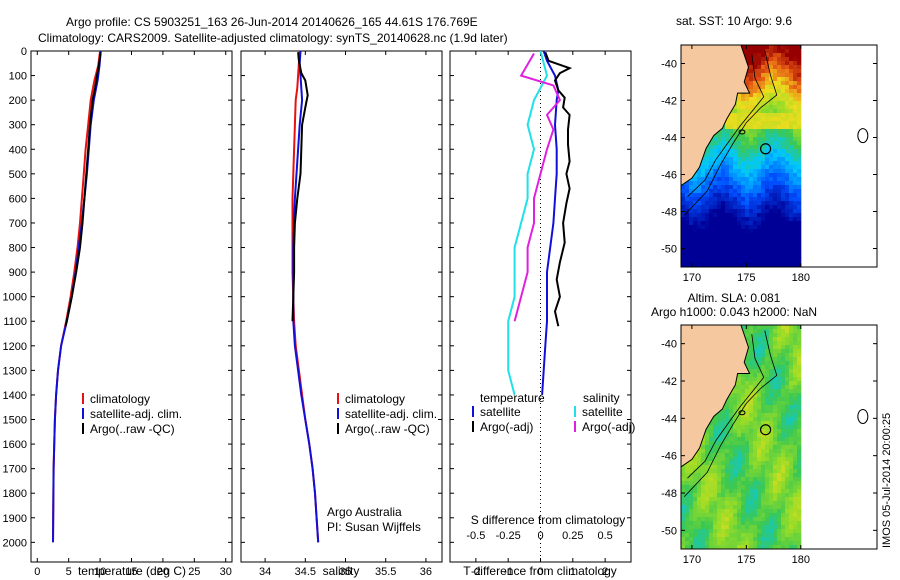  What do you see at coordinates (18, 126) in the screenshot?
I see `y-tick-label: 300` at bounding box center [18, 126].